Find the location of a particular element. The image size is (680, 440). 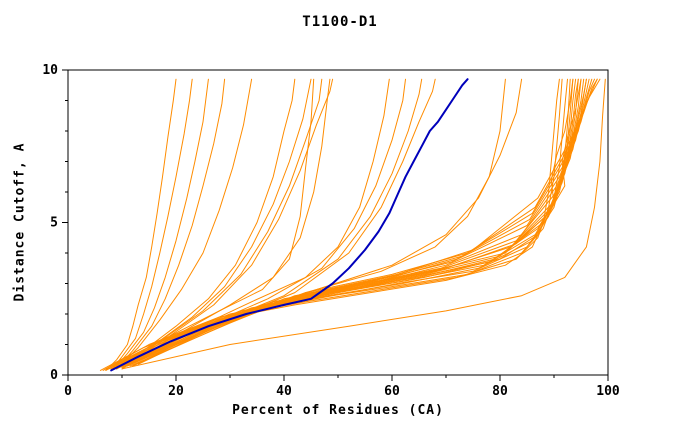

x-tick-label: 20 is located at coordinates (176, 391).